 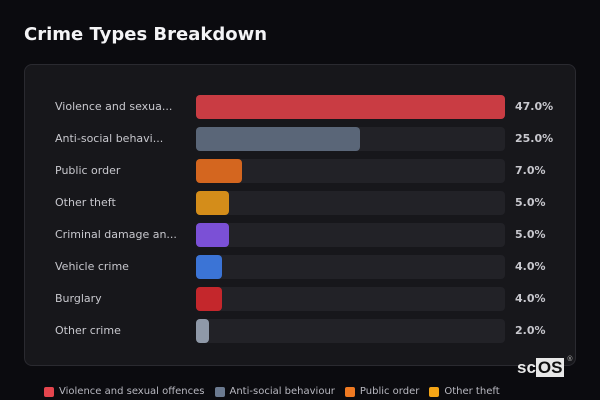 I want to click on legend-item: Public order, so click(x=382, y=391).